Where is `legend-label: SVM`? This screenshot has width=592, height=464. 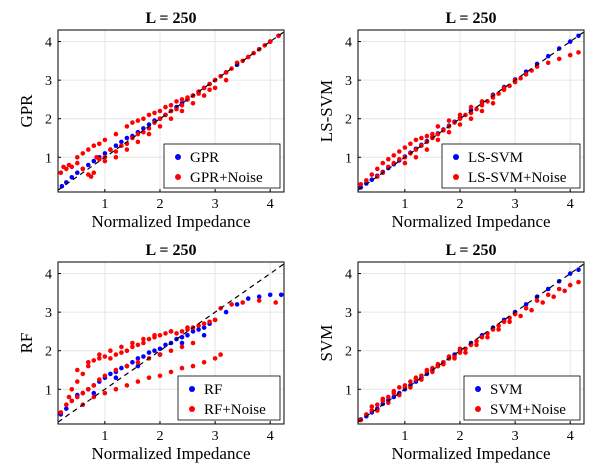
legend-label: SVM is located at coordinates (506, 390).